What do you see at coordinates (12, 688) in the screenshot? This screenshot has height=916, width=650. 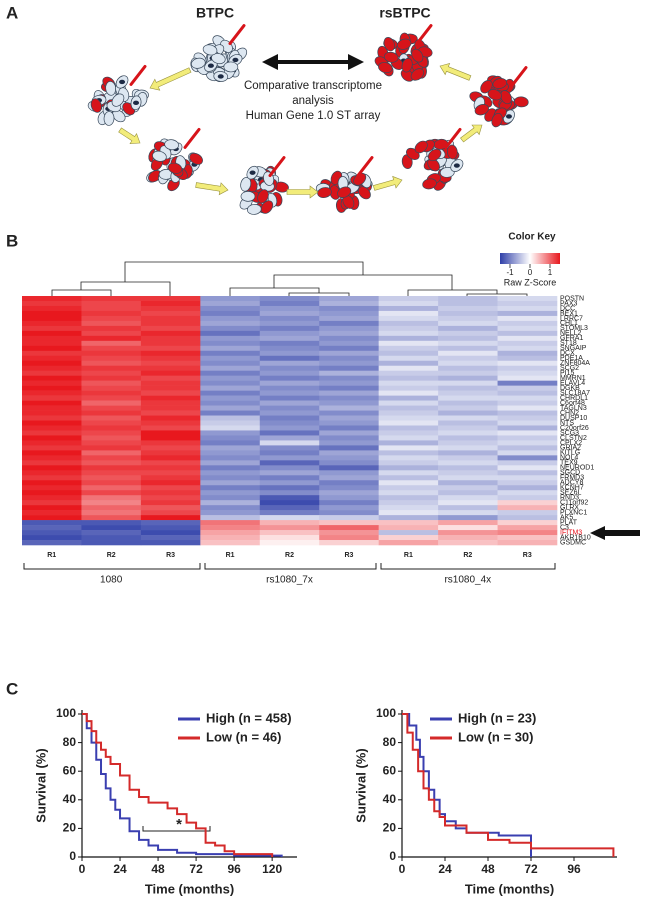 I see `panel-label: C` at bounding box center [12, 688].